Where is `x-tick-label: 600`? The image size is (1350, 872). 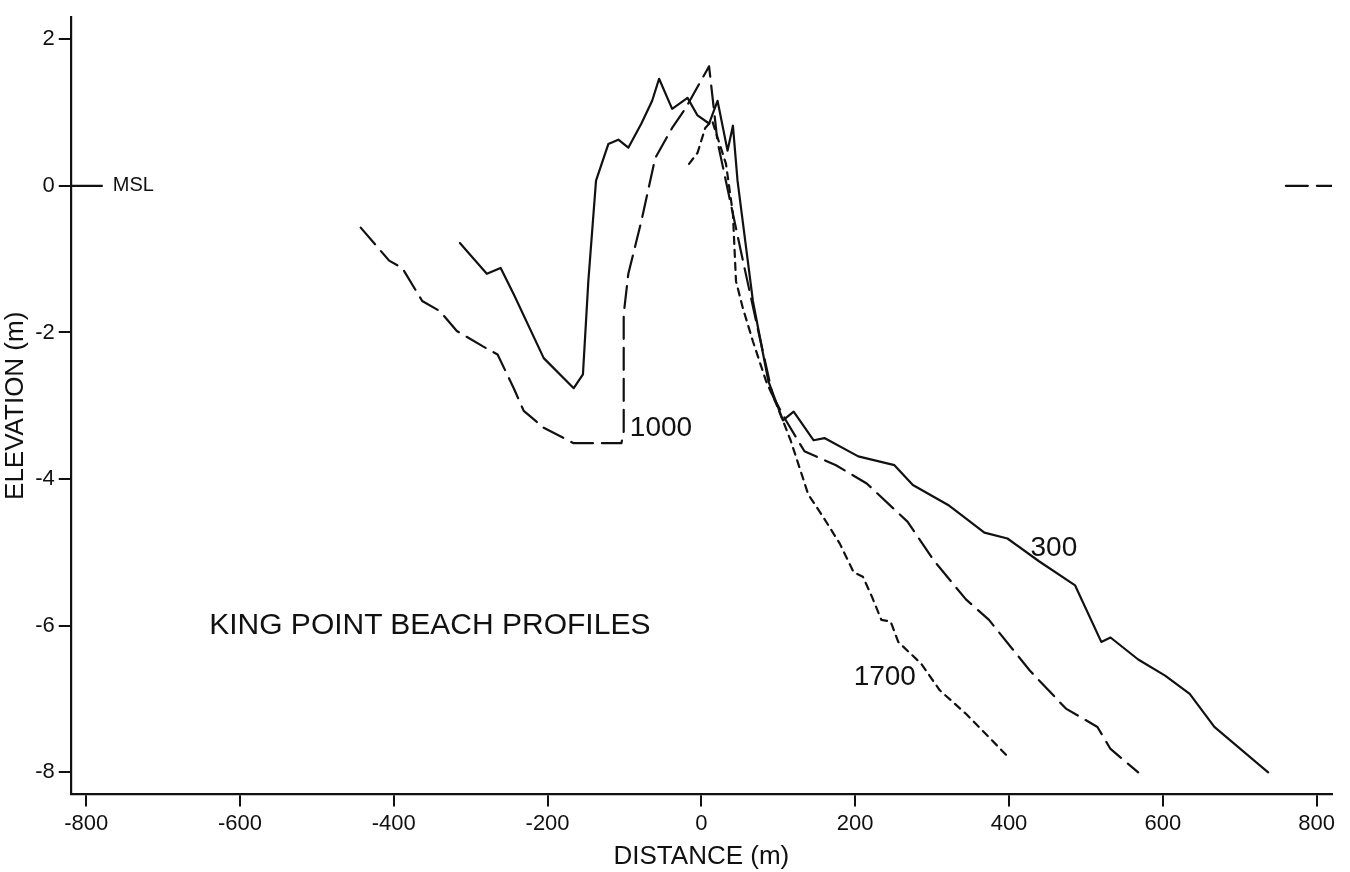
x-tick-label: 600 is located at coordinates (1163, 822).